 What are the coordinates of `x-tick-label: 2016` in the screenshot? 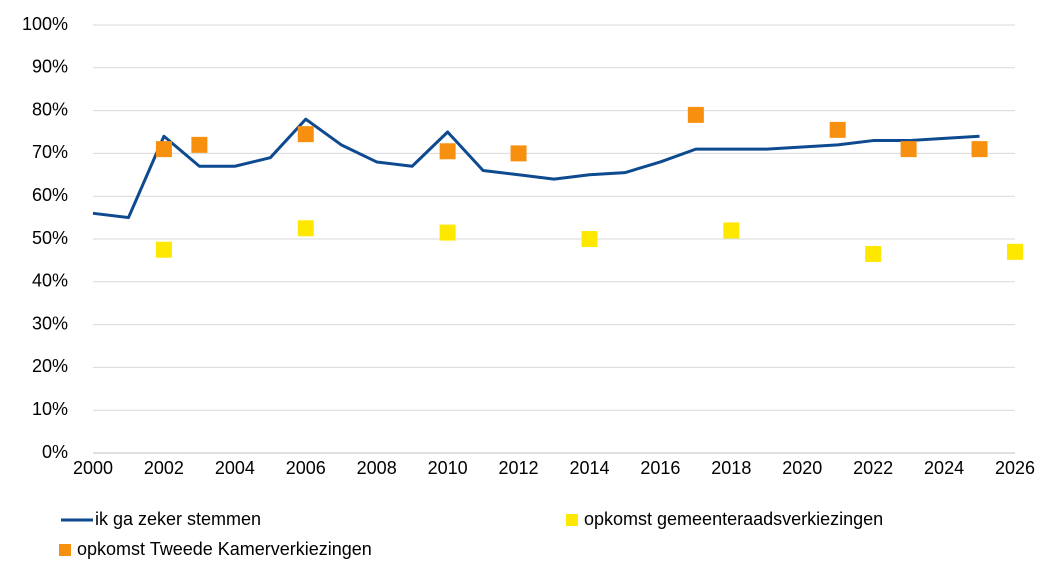 It's located at (660, 468).